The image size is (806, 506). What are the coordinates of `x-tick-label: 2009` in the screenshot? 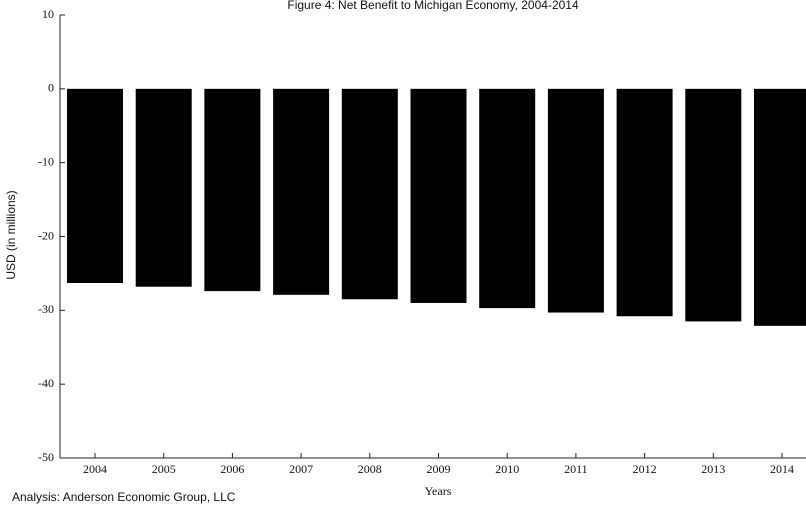 It's located at (439, 469).